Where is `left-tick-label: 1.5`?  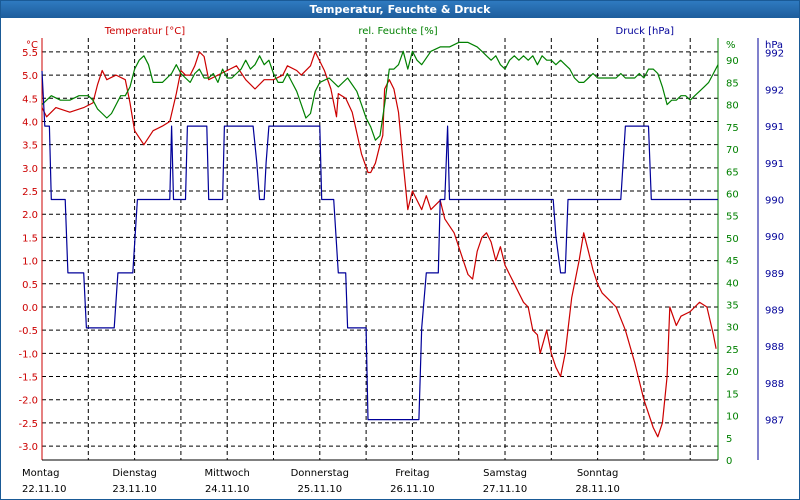
left-tick-label: 1.5 is located at coordinates (30, 238).